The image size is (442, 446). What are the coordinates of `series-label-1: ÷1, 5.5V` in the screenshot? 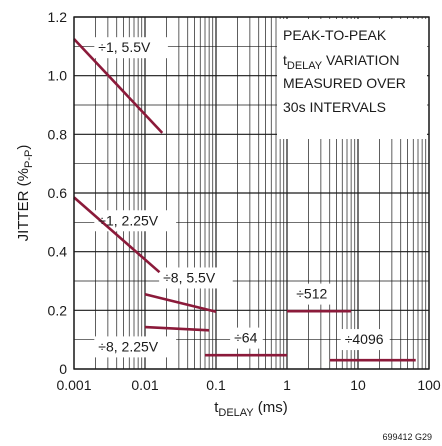 It's located at (124, 47).